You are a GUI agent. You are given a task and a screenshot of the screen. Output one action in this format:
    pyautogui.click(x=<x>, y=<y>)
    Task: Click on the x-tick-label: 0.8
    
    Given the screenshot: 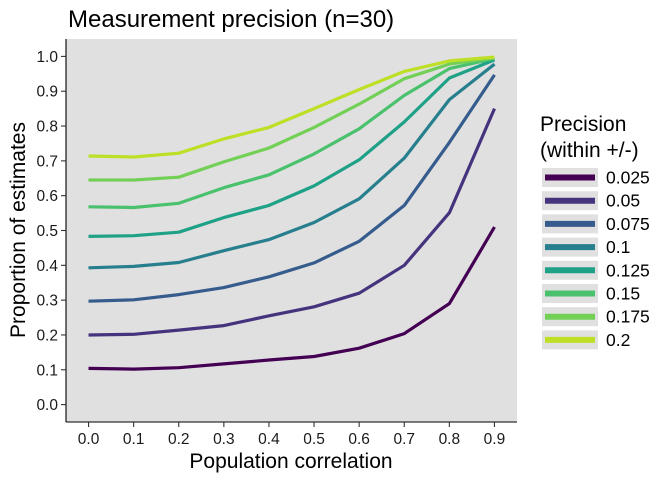 What is the action you would take?
    pyautogui.click(x=450, y=439)
    